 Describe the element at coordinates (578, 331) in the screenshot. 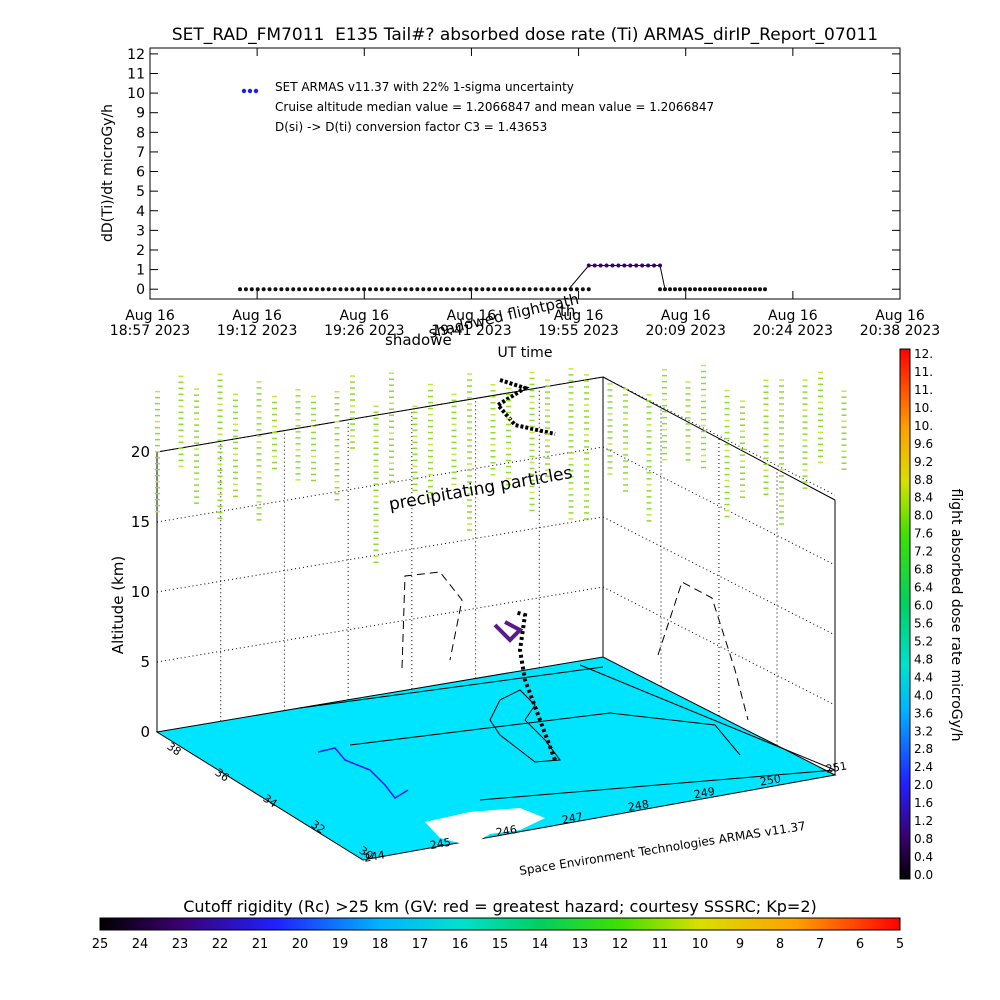

I see `x-tick-label-bottom: 19:55 2023` at that location.